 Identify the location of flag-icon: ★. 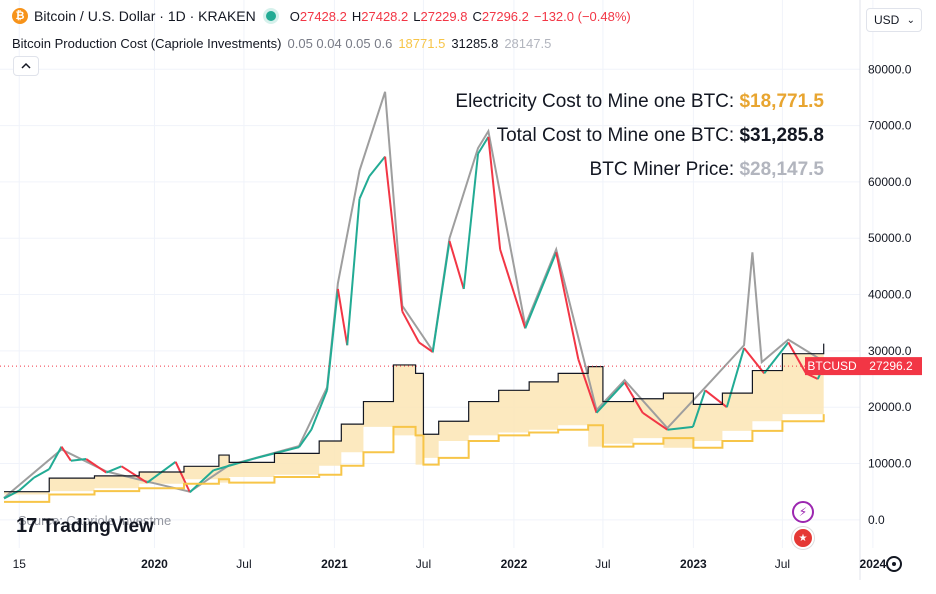
(803, 538).